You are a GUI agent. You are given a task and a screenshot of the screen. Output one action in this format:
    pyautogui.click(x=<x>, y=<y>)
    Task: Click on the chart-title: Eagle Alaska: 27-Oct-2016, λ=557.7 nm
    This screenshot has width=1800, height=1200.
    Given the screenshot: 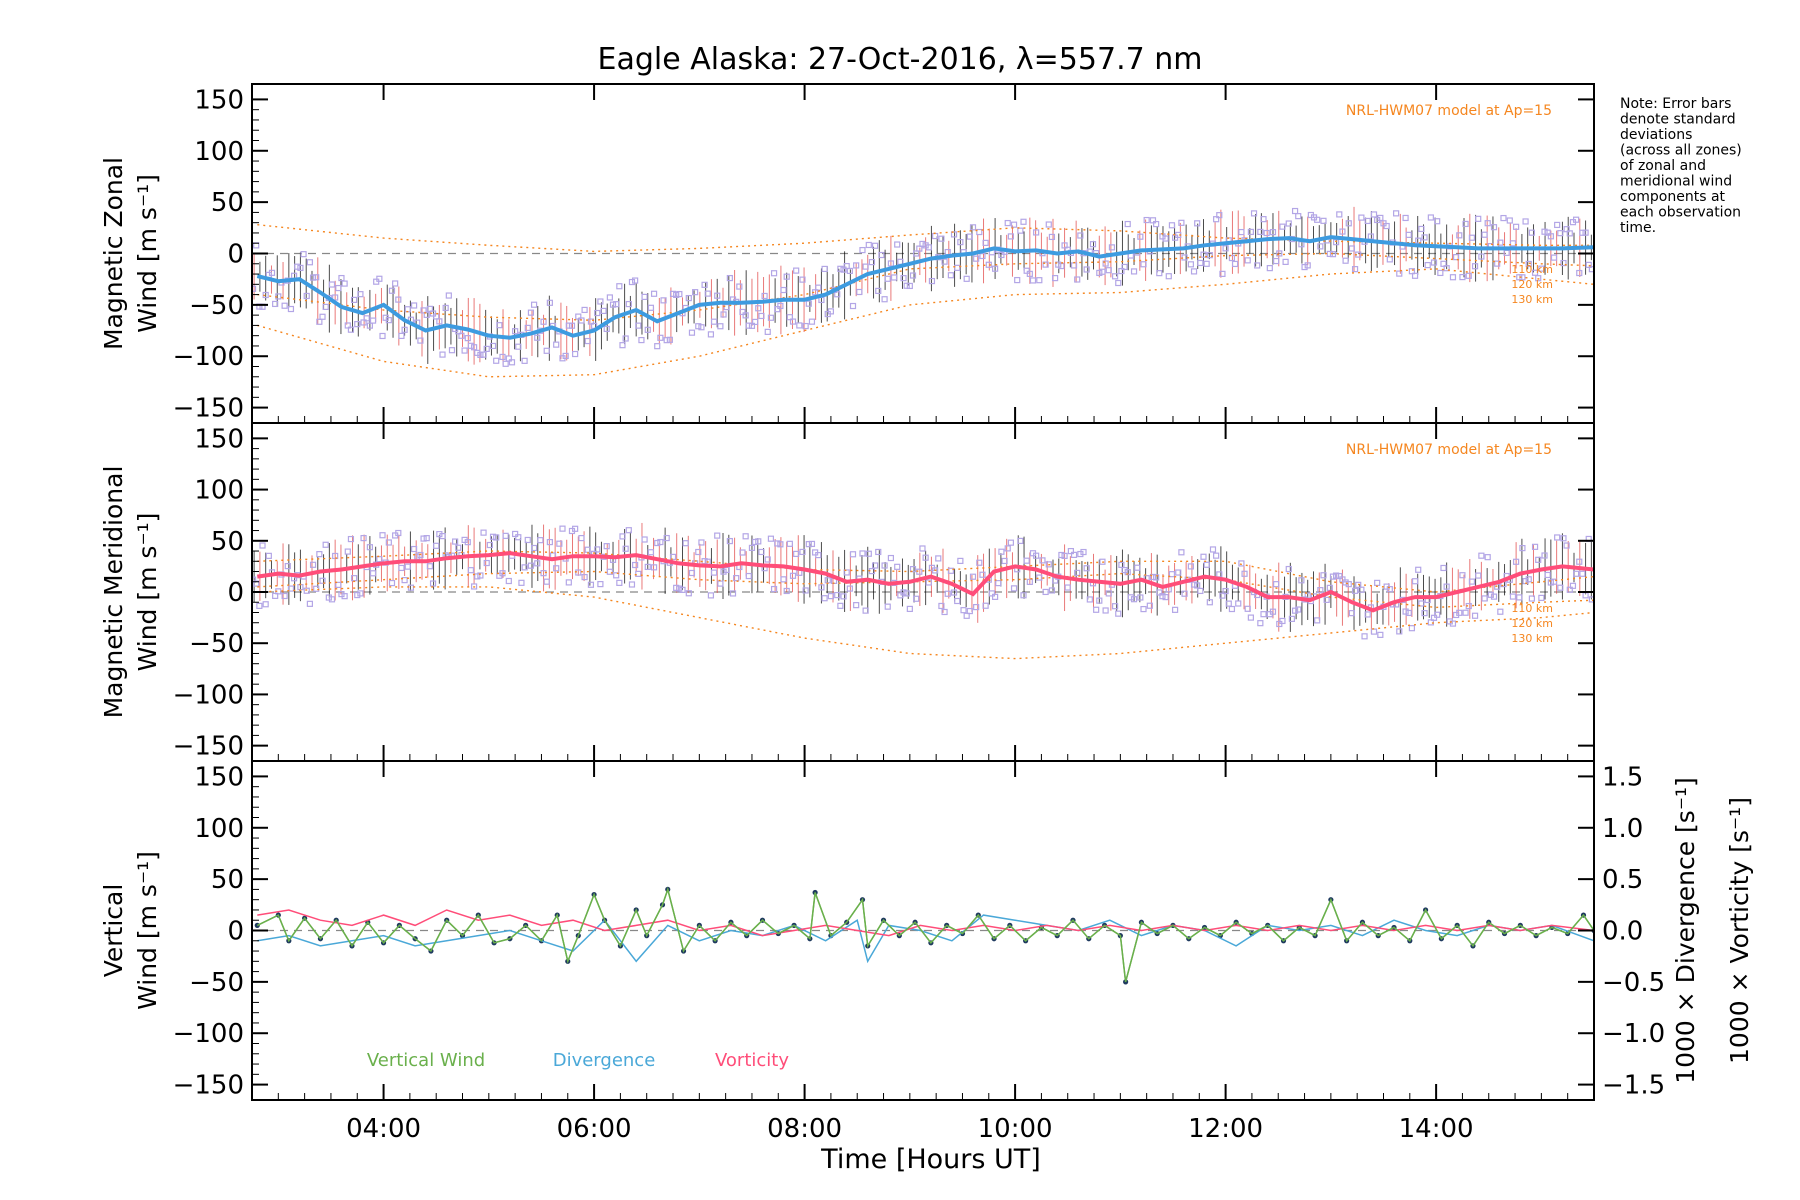 What is the action you would take?
    pyautogui.click(x=900, y=59)
    